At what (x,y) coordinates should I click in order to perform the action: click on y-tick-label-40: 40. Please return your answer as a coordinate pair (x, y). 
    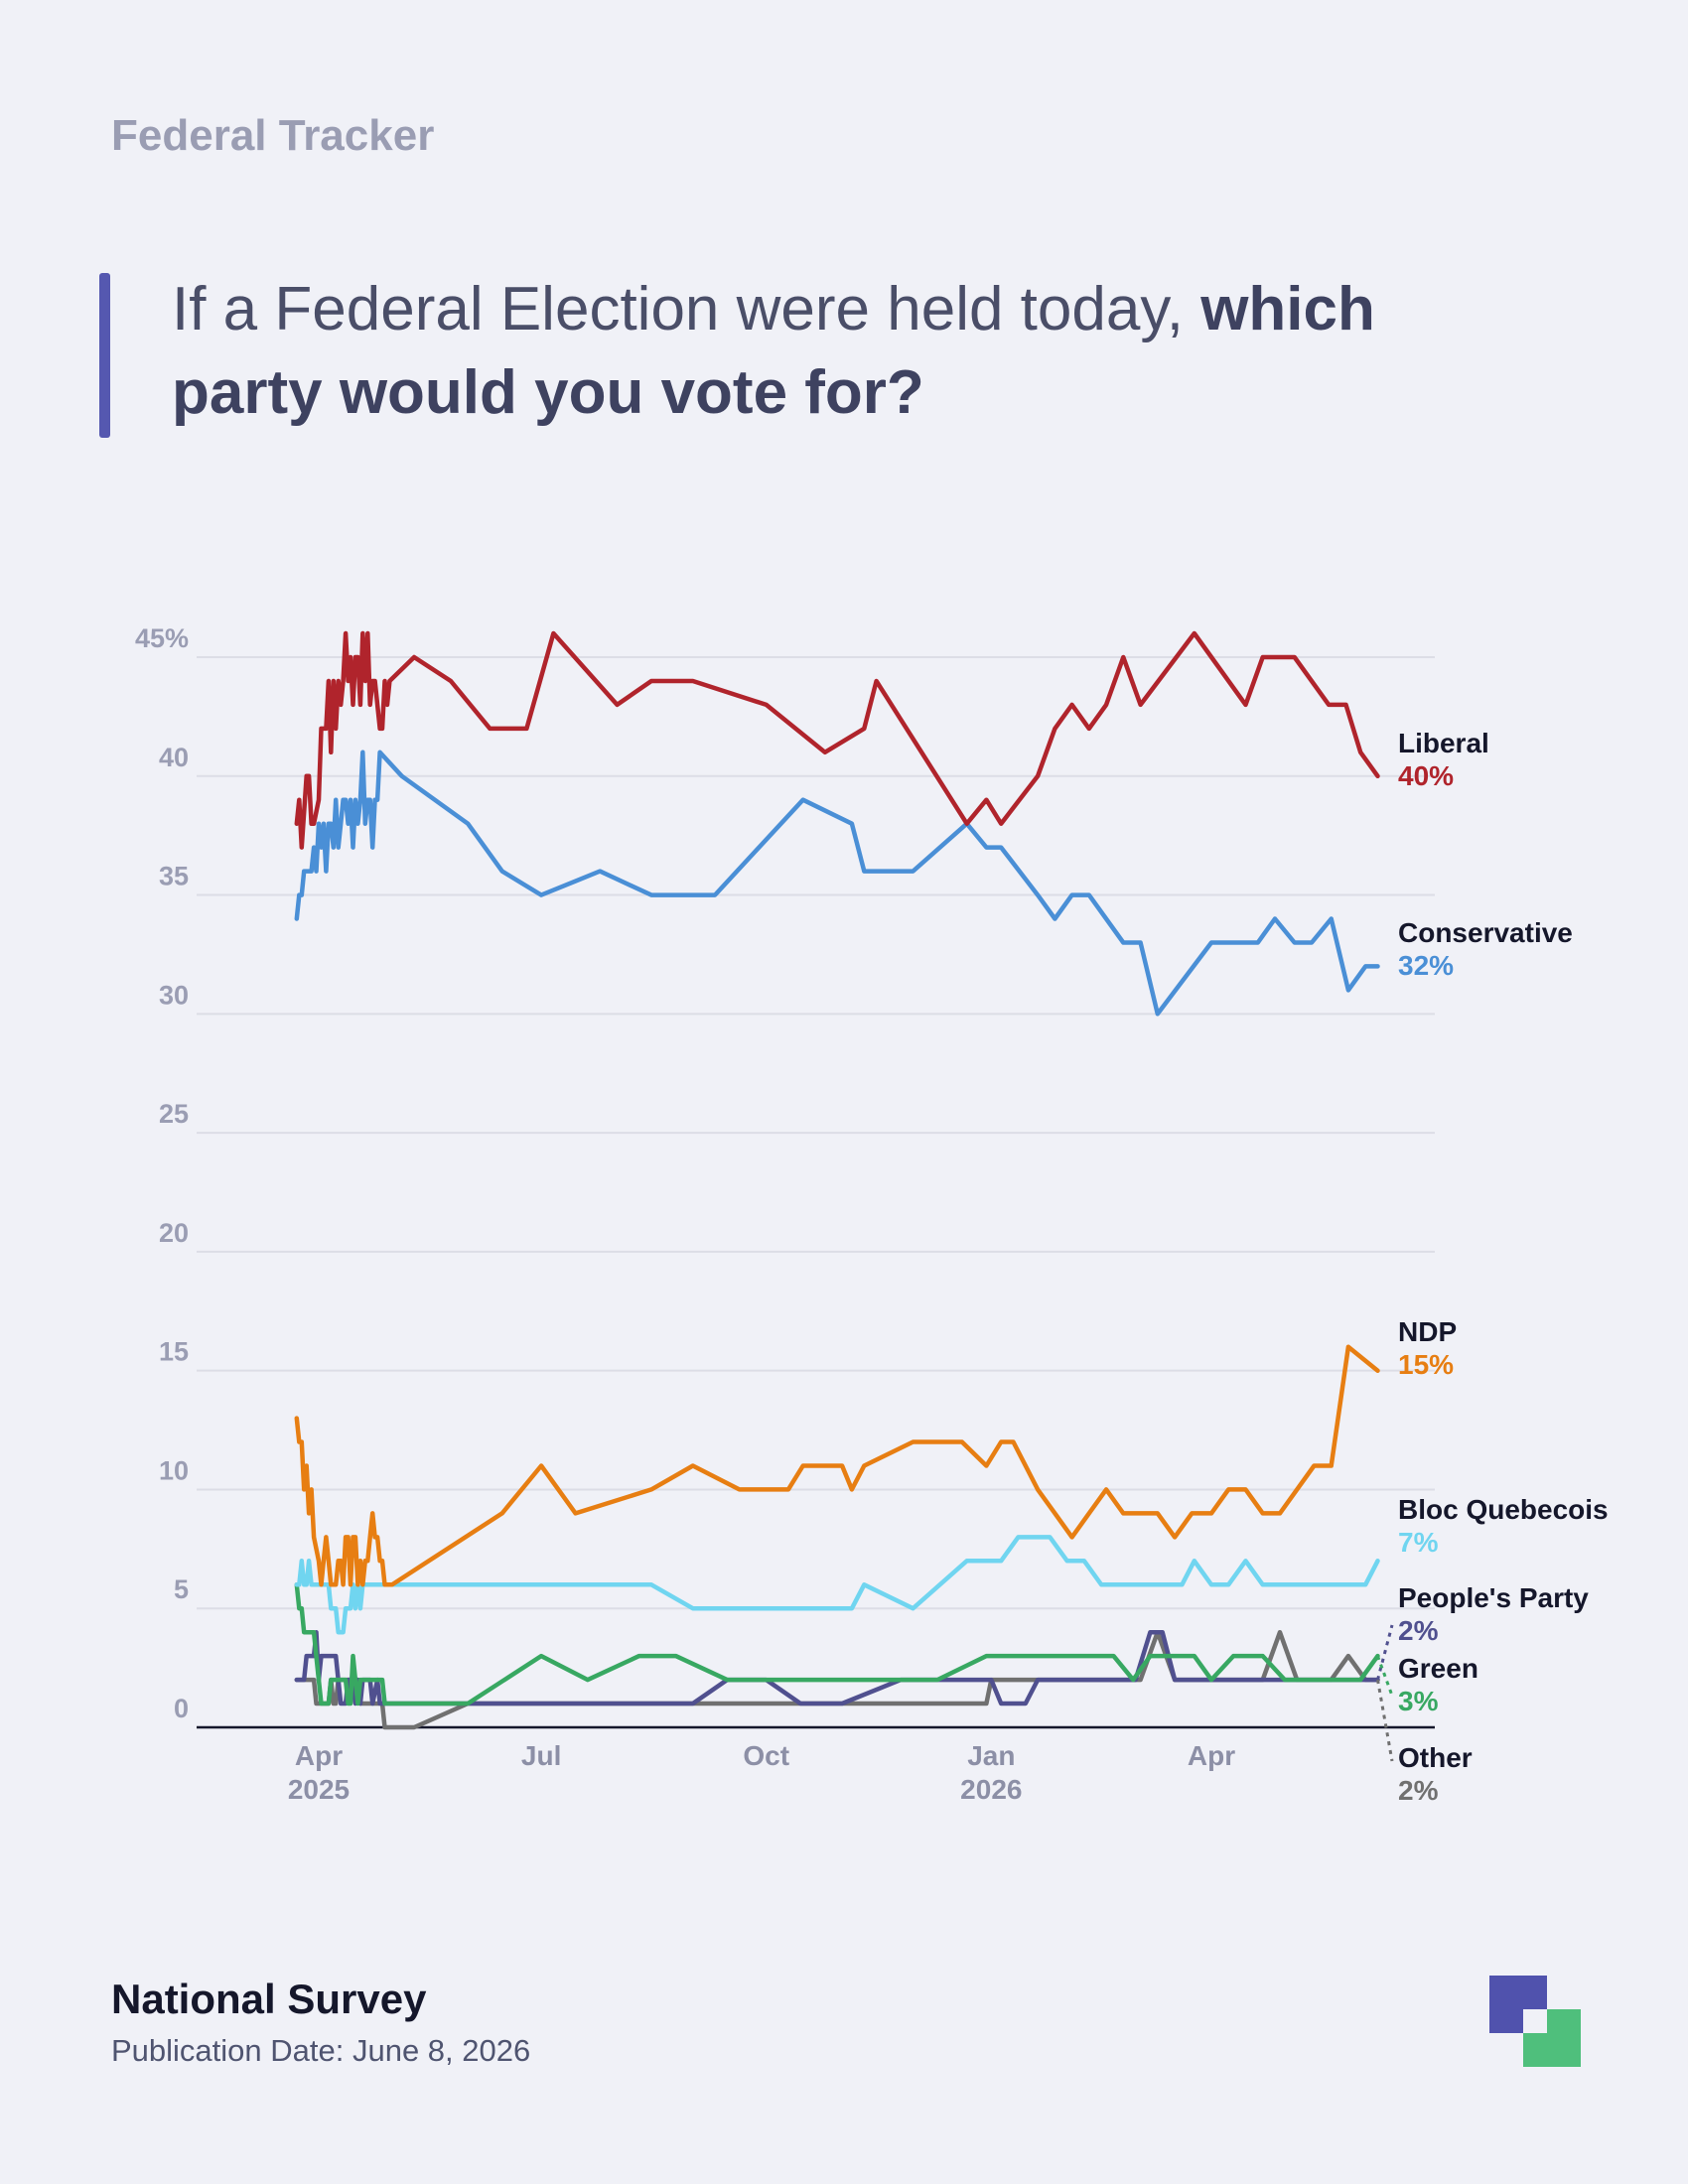
    Looking at the image, I should click on (174, 757).